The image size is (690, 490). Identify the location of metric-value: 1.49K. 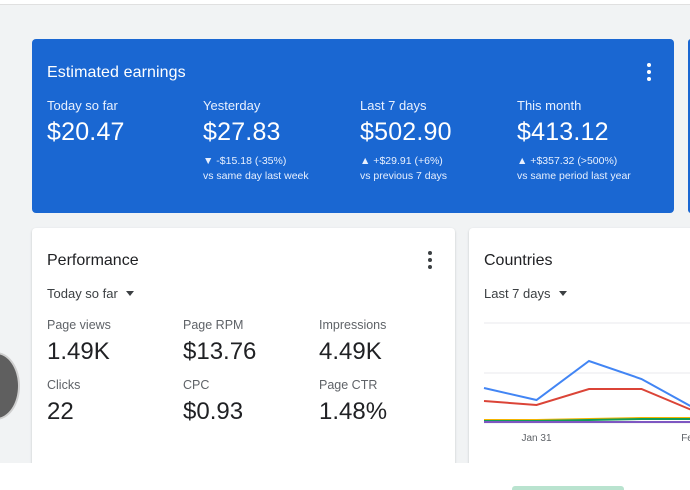
(78, 351).